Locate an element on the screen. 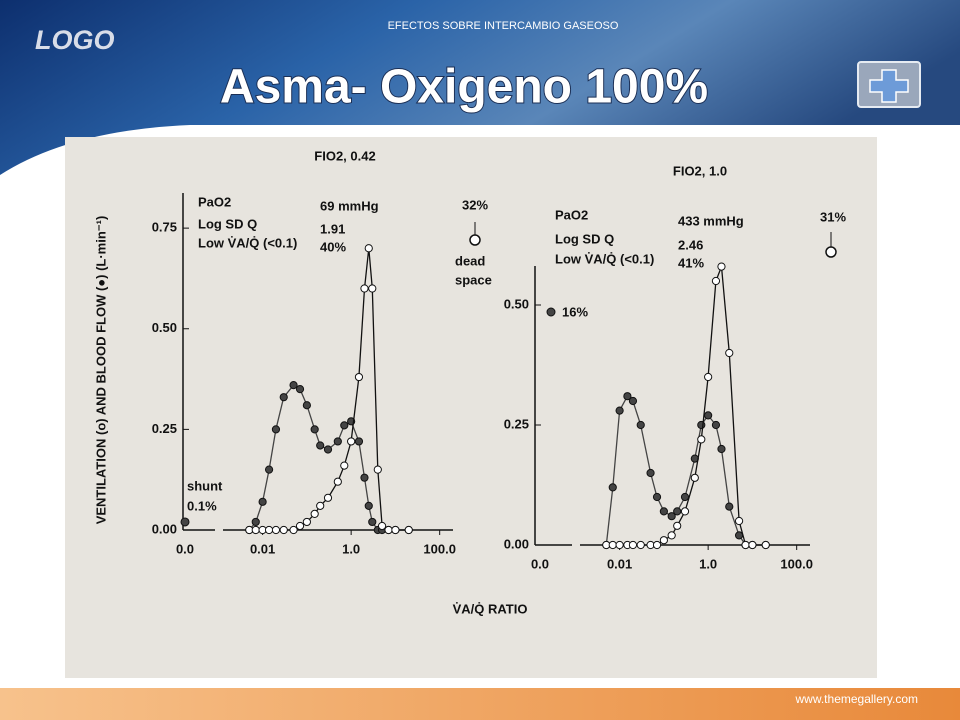 This screenshot has height=720, width=960. slide-title: Asma- Oxigeno 100% is located at coordinates (464, 87).